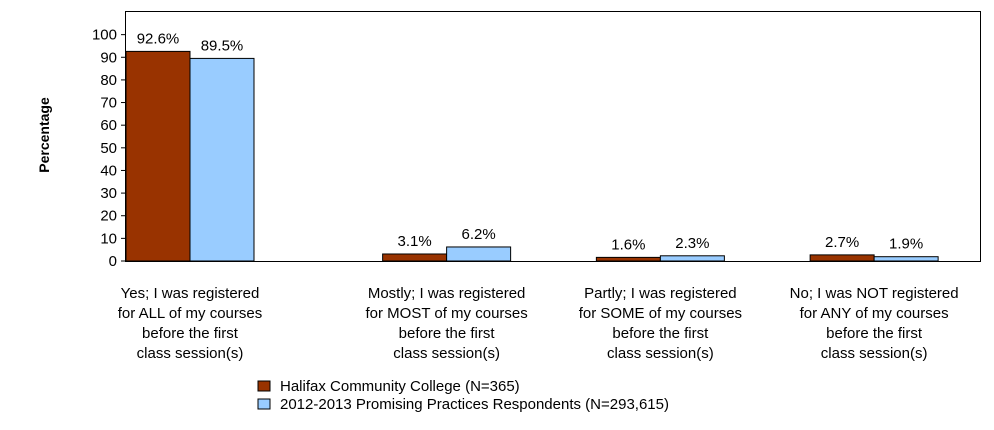 This screenshot has width=994, height=430. I want to click on y-tick-label: 40, so click(108, 170).